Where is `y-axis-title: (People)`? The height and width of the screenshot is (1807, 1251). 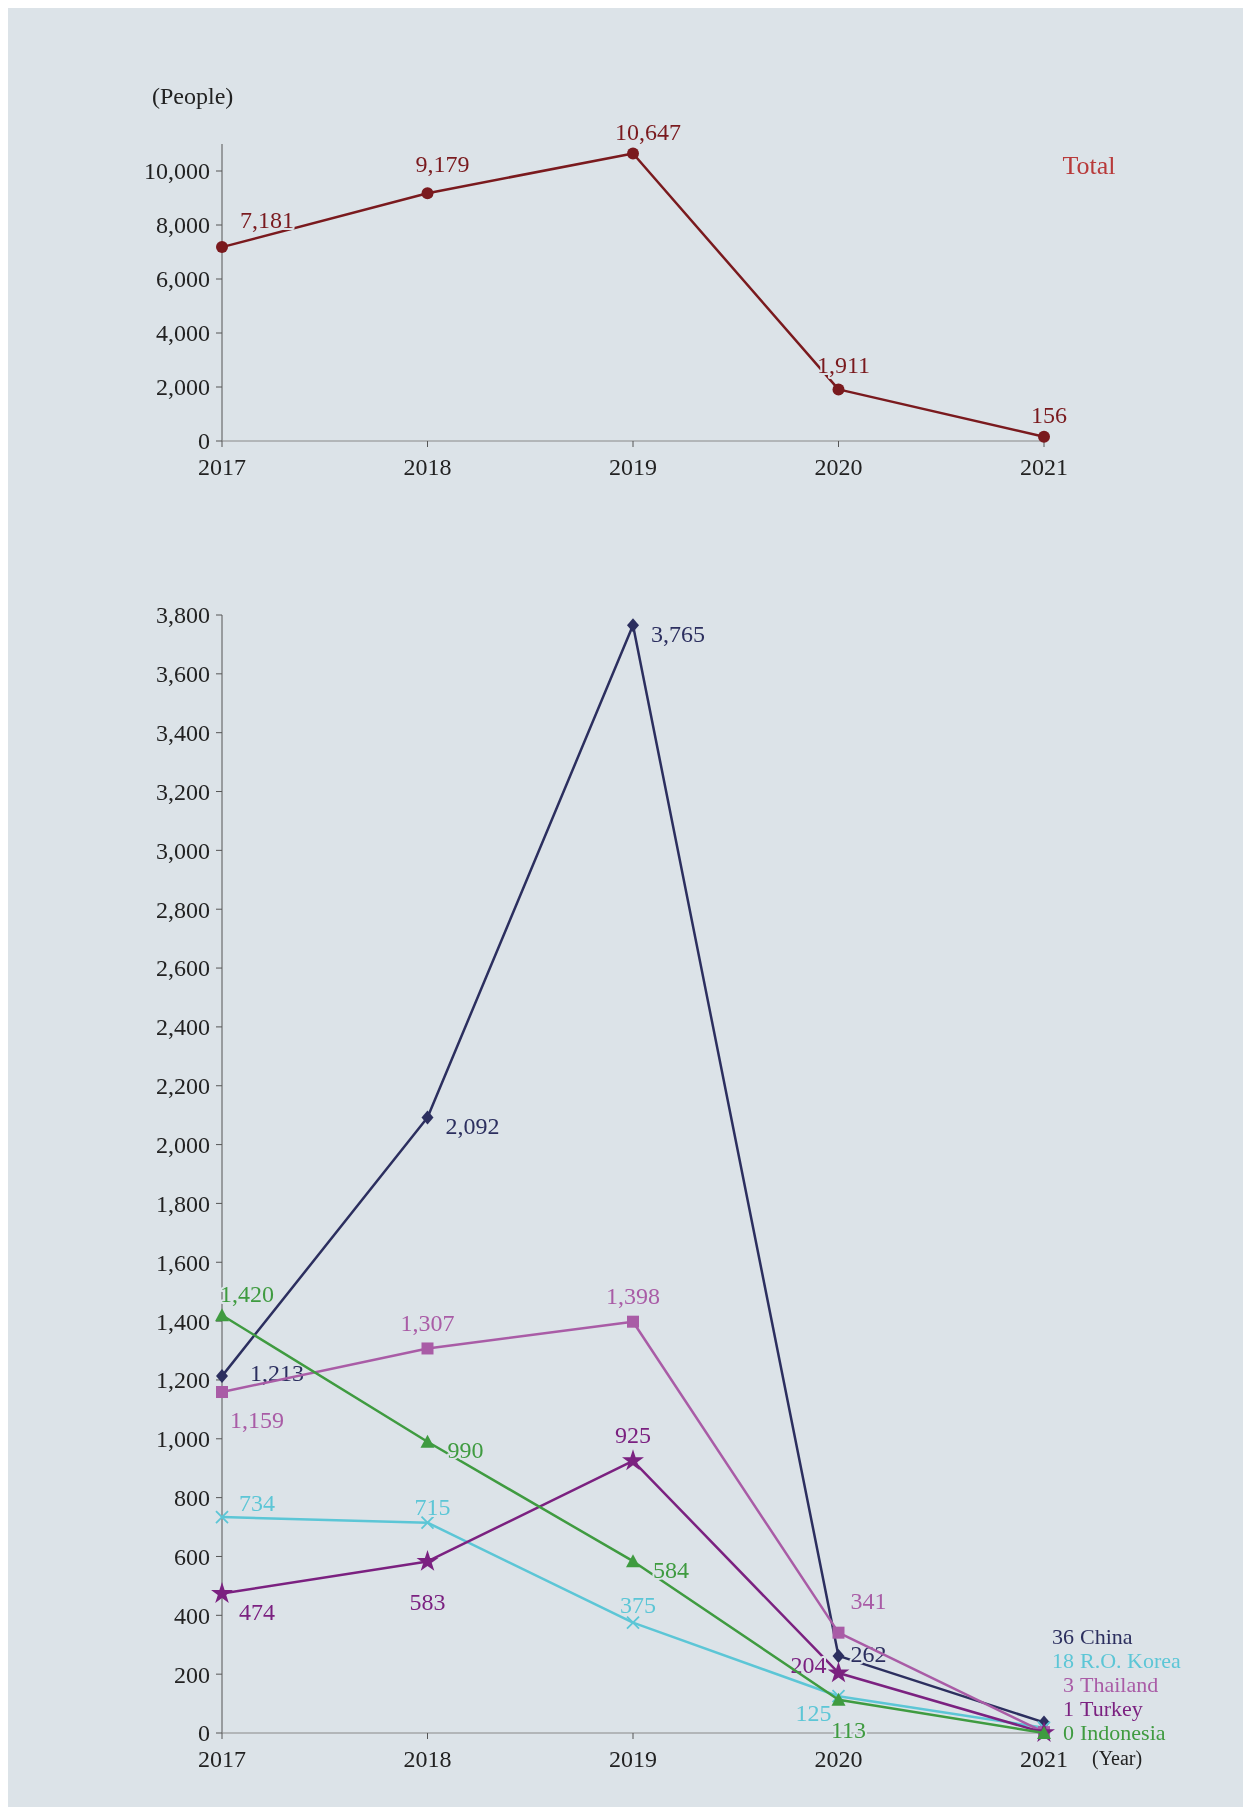 y-axis-title: (People) is located at coordinates (193, 96).